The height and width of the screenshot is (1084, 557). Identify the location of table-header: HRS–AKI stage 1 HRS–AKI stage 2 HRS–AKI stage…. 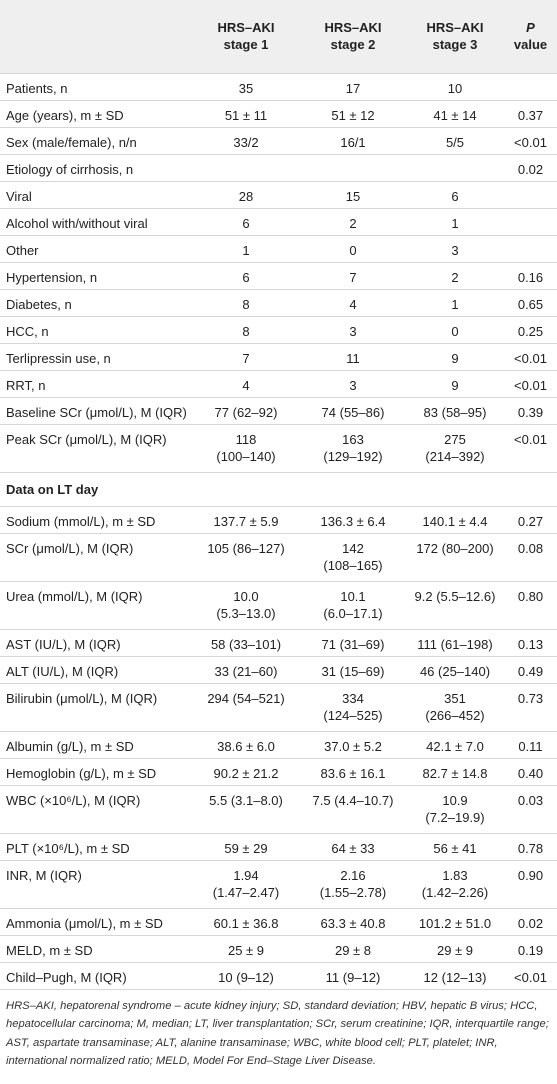
(278, 37).